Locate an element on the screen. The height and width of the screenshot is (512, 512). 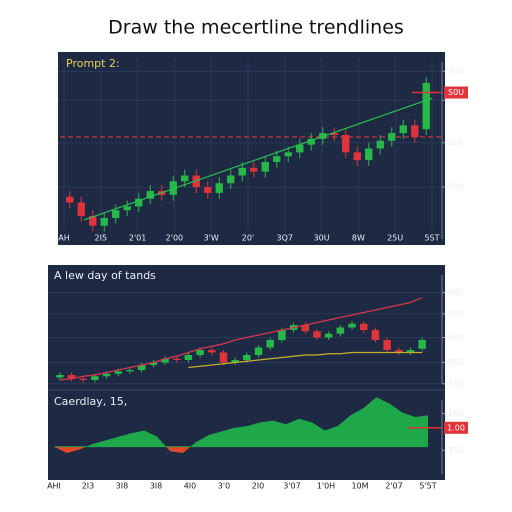
page-title: Draw the mecertline trendlines is located at coordinates (256, 28).